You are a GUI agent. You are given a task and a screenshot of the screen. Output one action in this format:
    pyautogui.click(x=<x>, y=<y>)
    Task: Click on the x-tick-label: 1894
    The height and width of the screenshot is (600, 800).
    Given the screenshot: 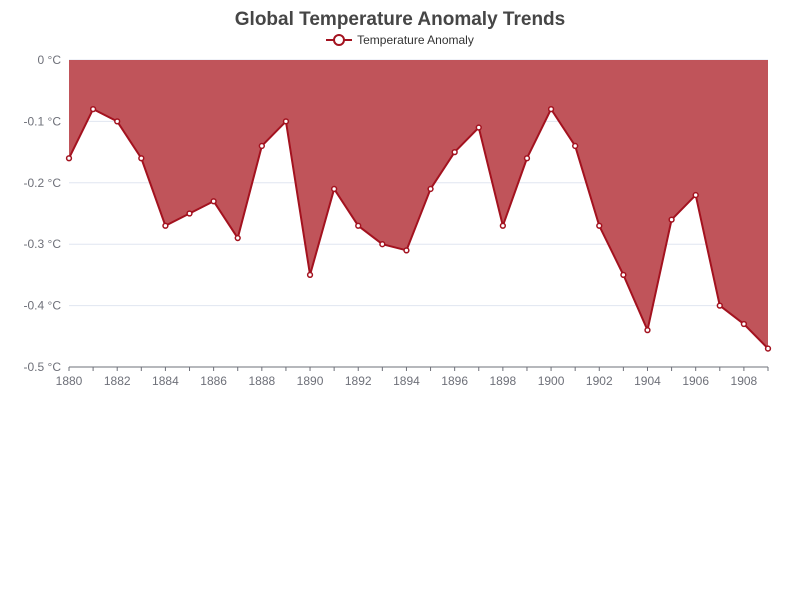 What is the action you would take?
    pyautogui.click(x=406, y=381)
    